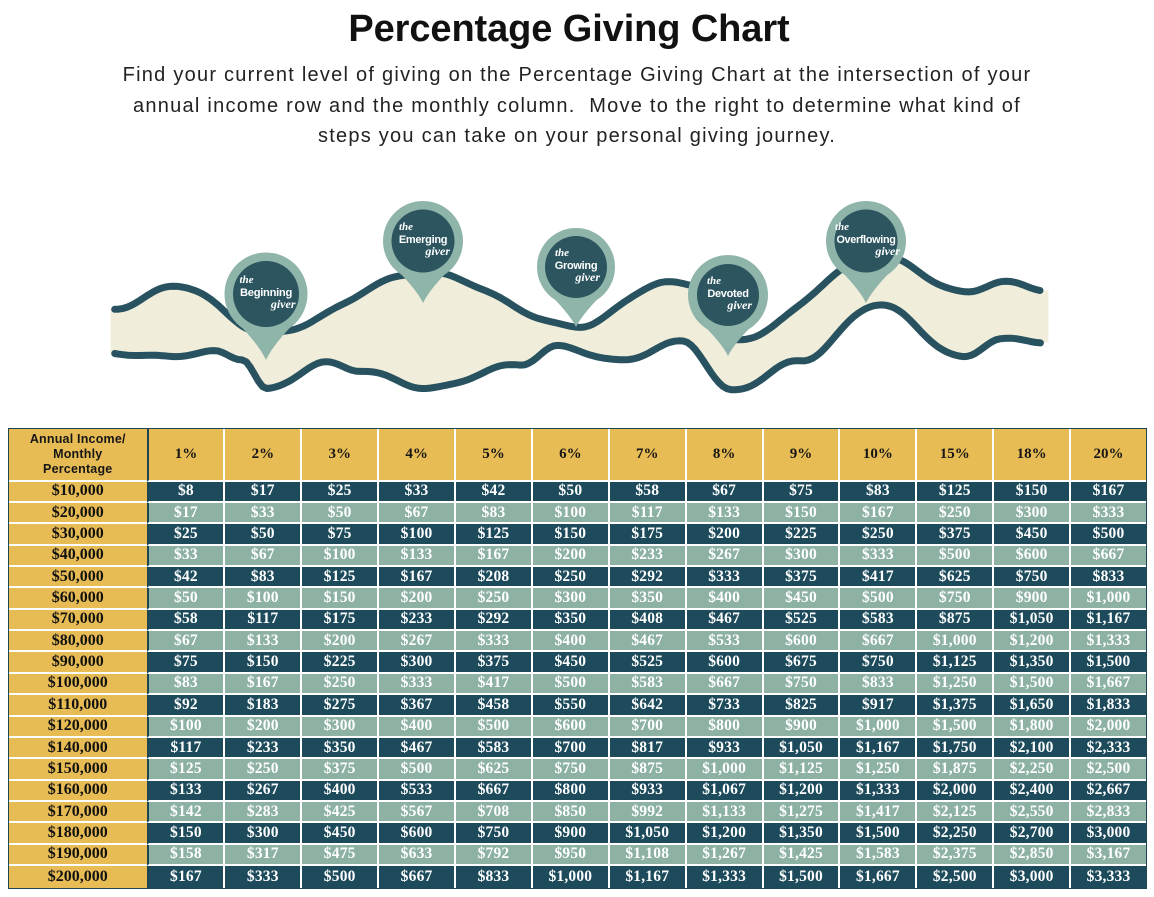 The width and height of the screenshot is (1154, 897). Describe the element at coordinates (266, 293) in the screenshot. I see `svg-text: Beginning` at that location.